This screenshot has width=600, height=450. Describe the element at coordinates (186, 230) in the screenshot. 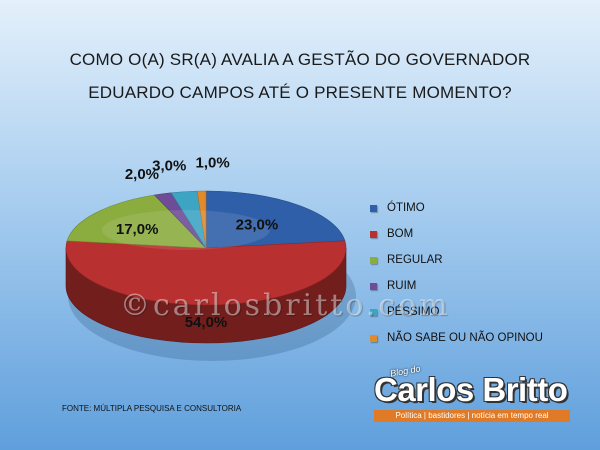

I see `pie-highlight` at that location.